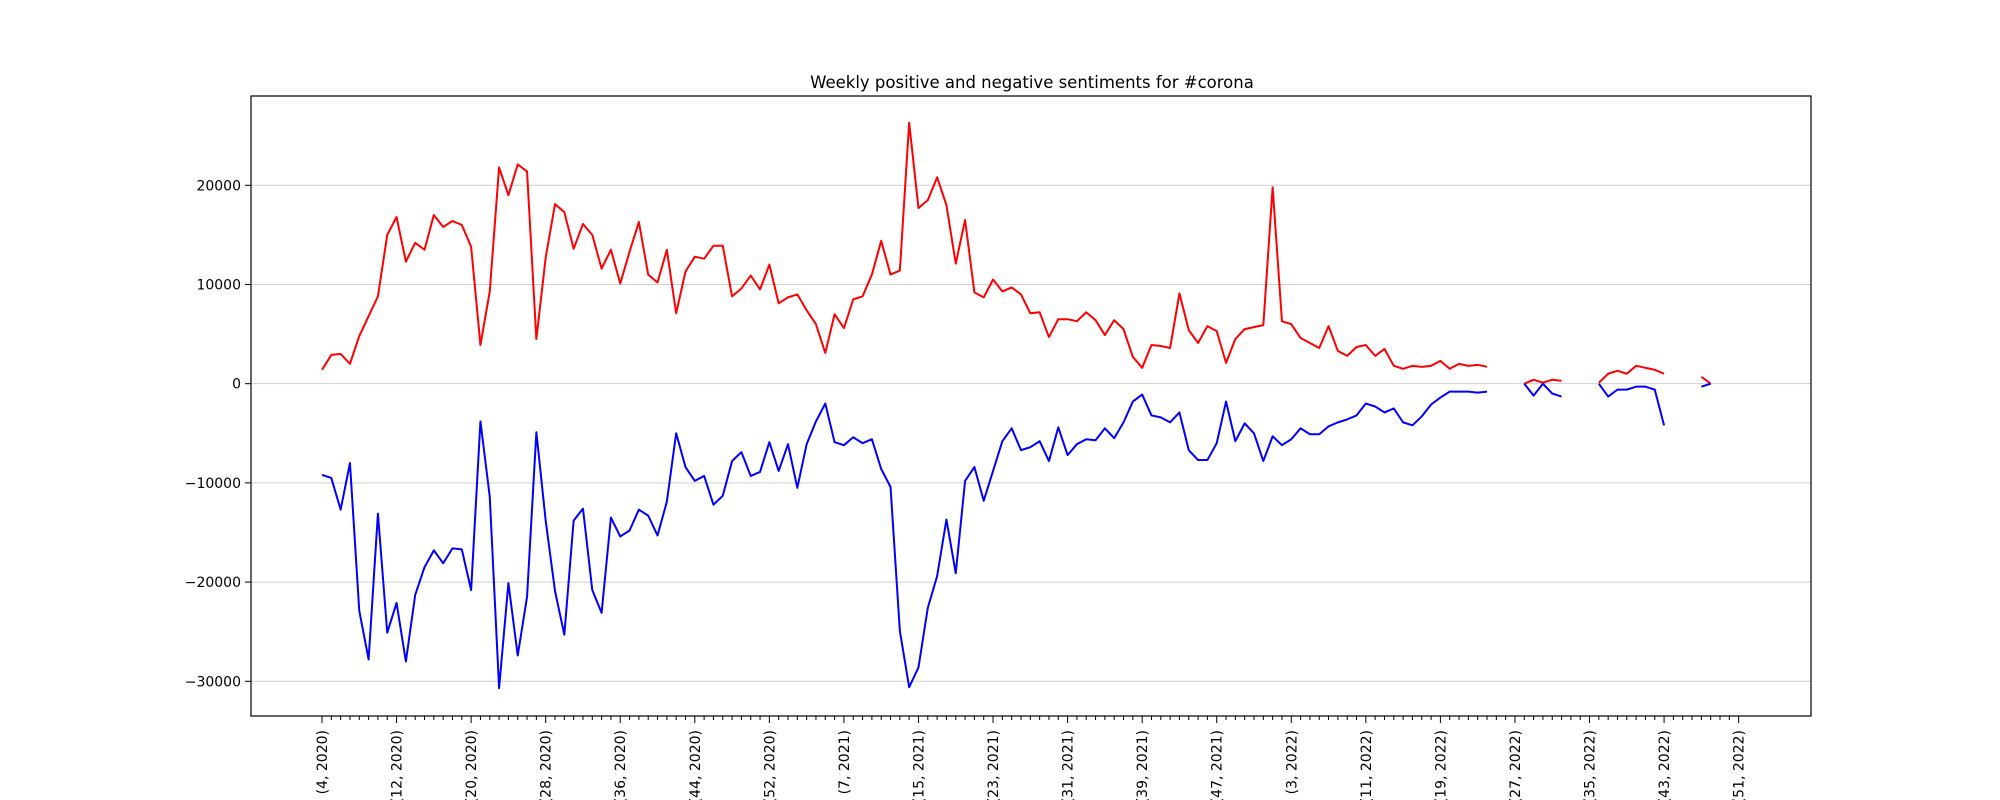  What do you see at coordinates (218, 285) in the screenshot?
I see `y-tick-label: 10000` at bounding box center [218, 285].